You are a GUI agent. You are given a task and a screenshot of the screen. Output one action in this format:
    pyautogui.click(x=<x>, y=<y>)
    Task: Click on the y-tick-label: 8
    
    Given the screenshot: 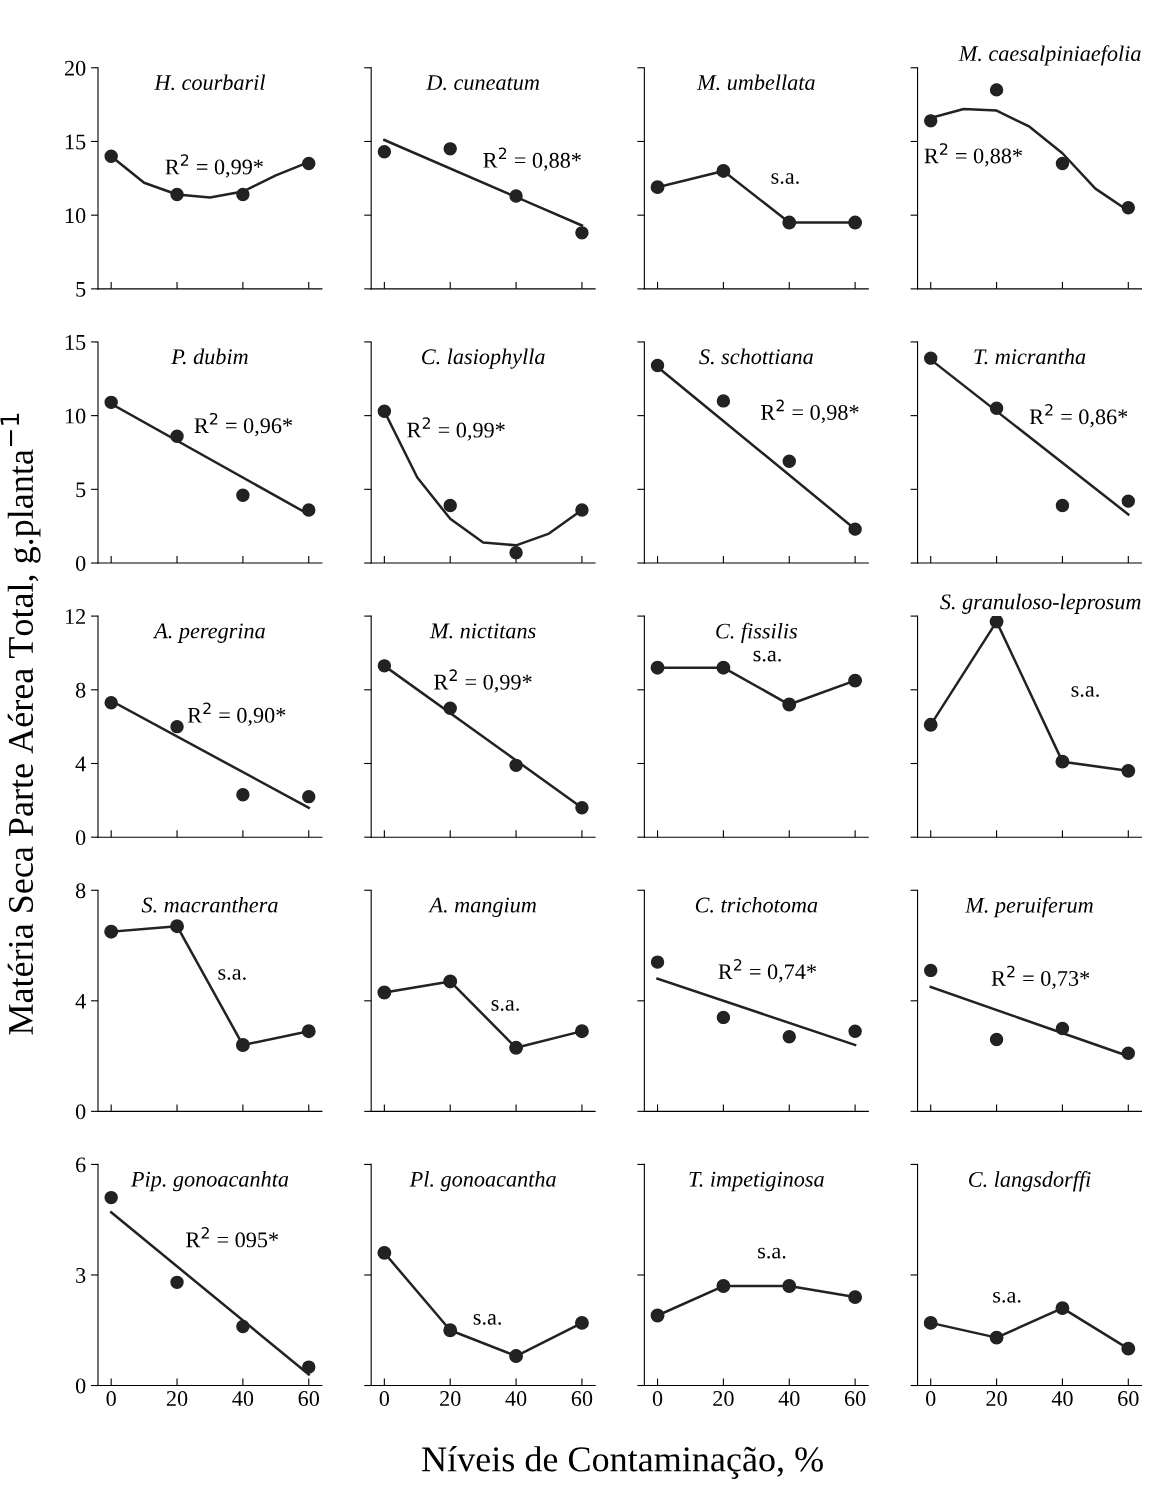 What is the action you would take?
    pyautogui.click(x=80, y=690)
    